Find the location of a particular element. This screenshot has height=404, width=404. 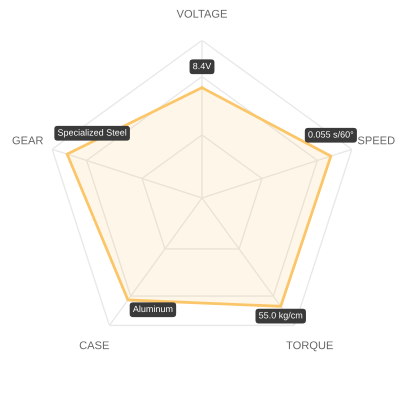

text: Aluminum is located at coordinates (152, 308).